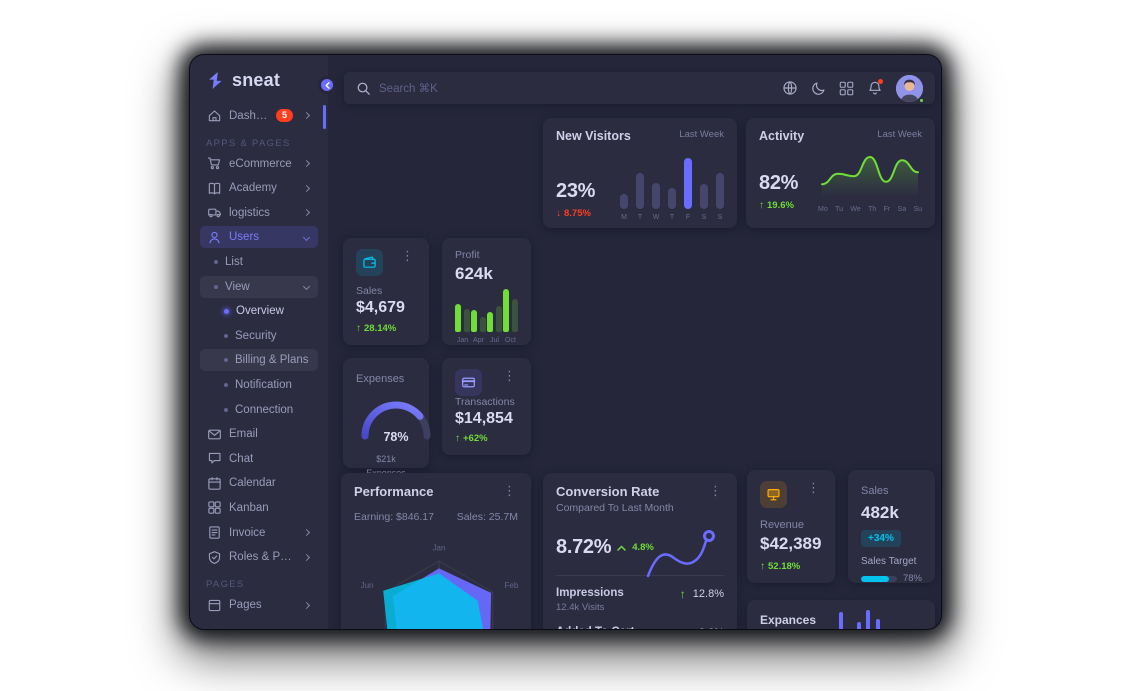  What do you see at coordinates (259, 164) in the screenshot?
I see `sidebar-item-ecommerce: eCommerce` at bounding box center [259, 164].